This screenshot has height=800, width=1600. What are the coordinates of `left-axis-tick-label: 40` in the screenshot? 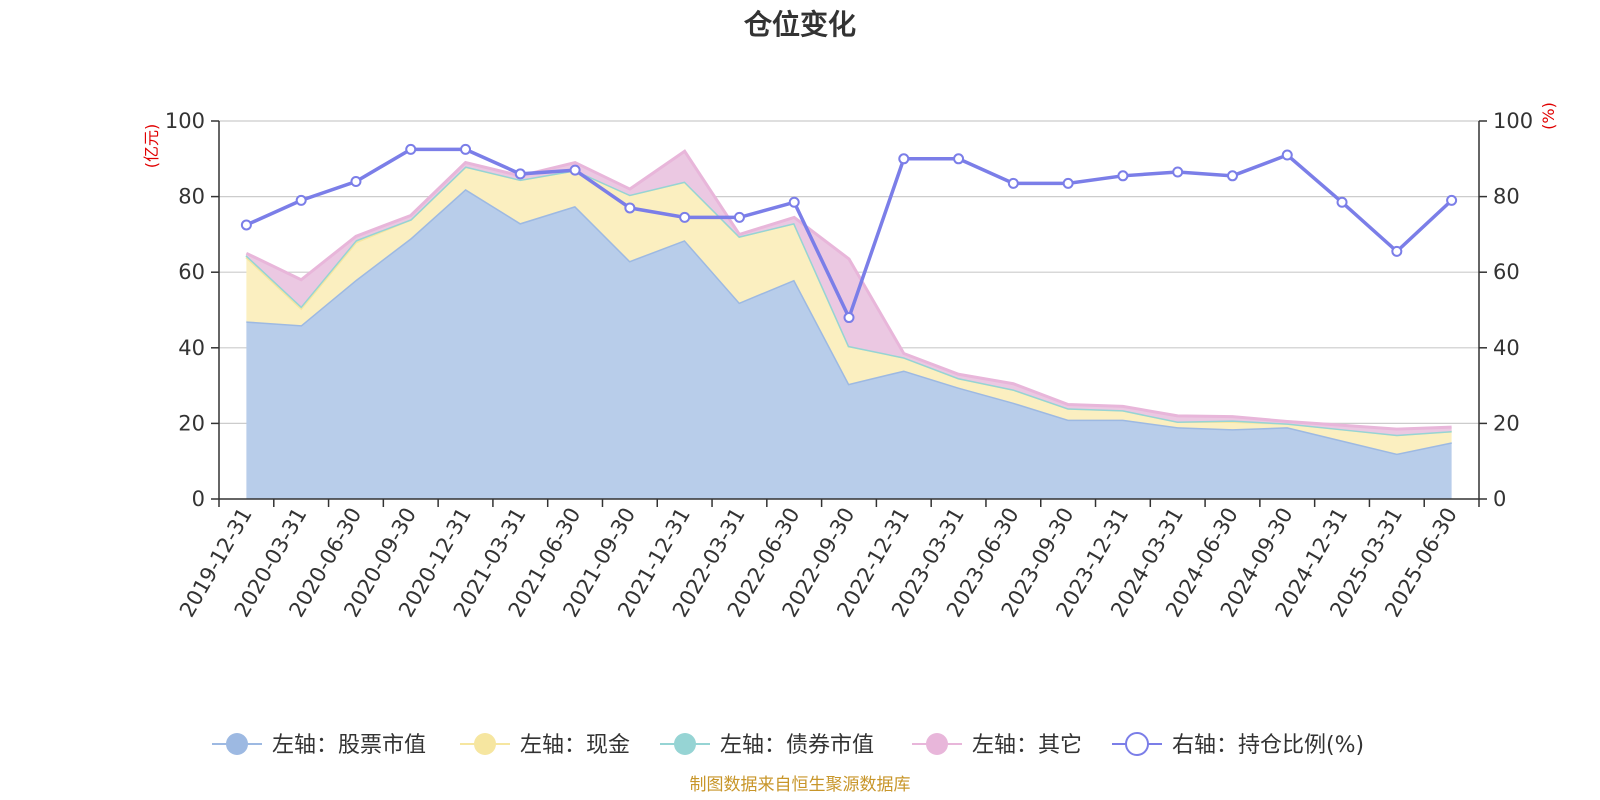 It's located at (191, 348).